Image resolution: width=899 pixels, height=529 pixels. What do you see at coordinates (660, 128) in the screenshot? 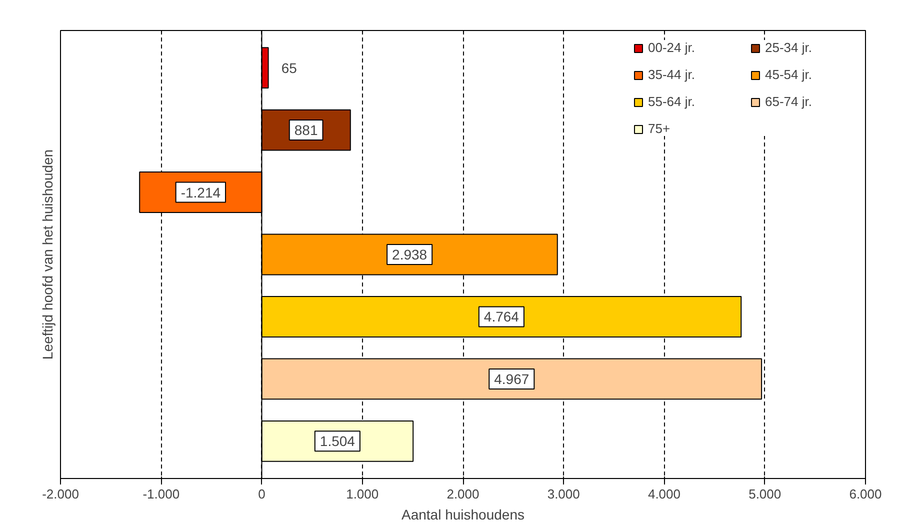
I see `legend-label: 75+` at bounding box center [660, 128].